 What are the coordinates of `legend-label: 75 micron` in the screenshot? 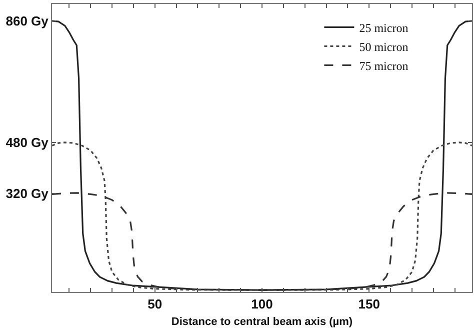 It's located at (383, 65).